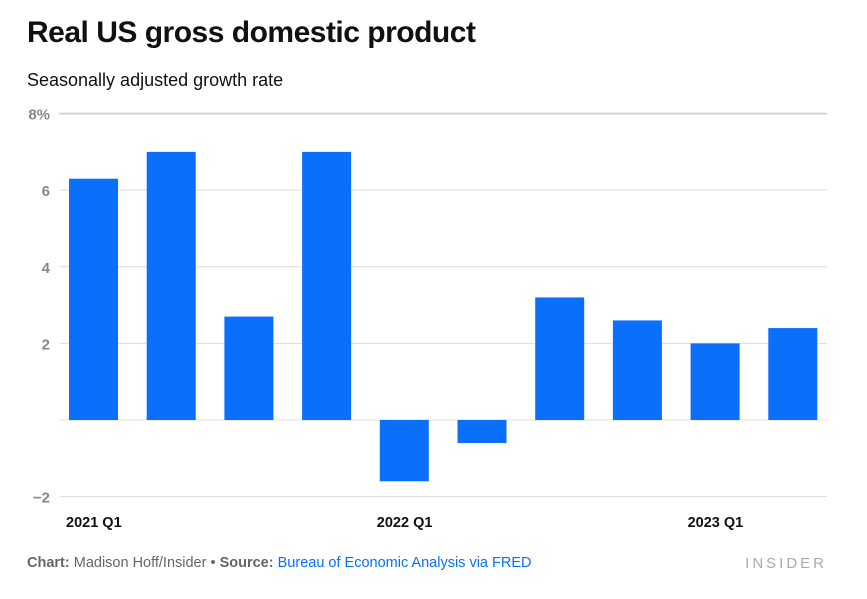 This screenshot has height=599, width=867. What do you see at coordinates (48, 563) in the screenshot?
I see `chart-credit-label: Chart:` at bounding box center [48, 563].